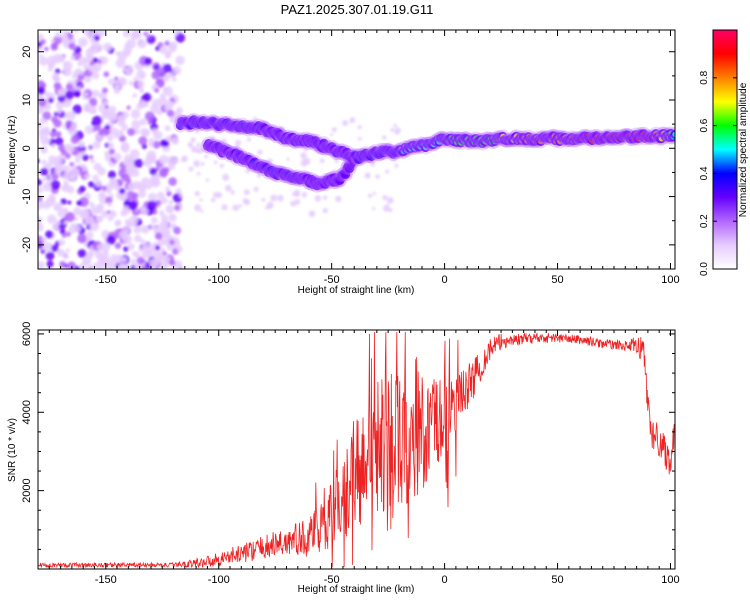 The image size is (750, 600). I want to click on colorbar-tick-label: 0.0, so click(704, 269).